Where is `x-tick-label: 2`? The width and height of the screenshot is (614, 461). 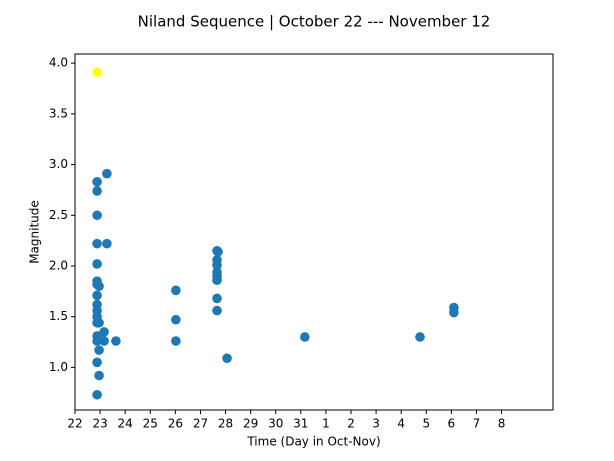
x-tick-label: 2 is located at coordinates (351, 424).